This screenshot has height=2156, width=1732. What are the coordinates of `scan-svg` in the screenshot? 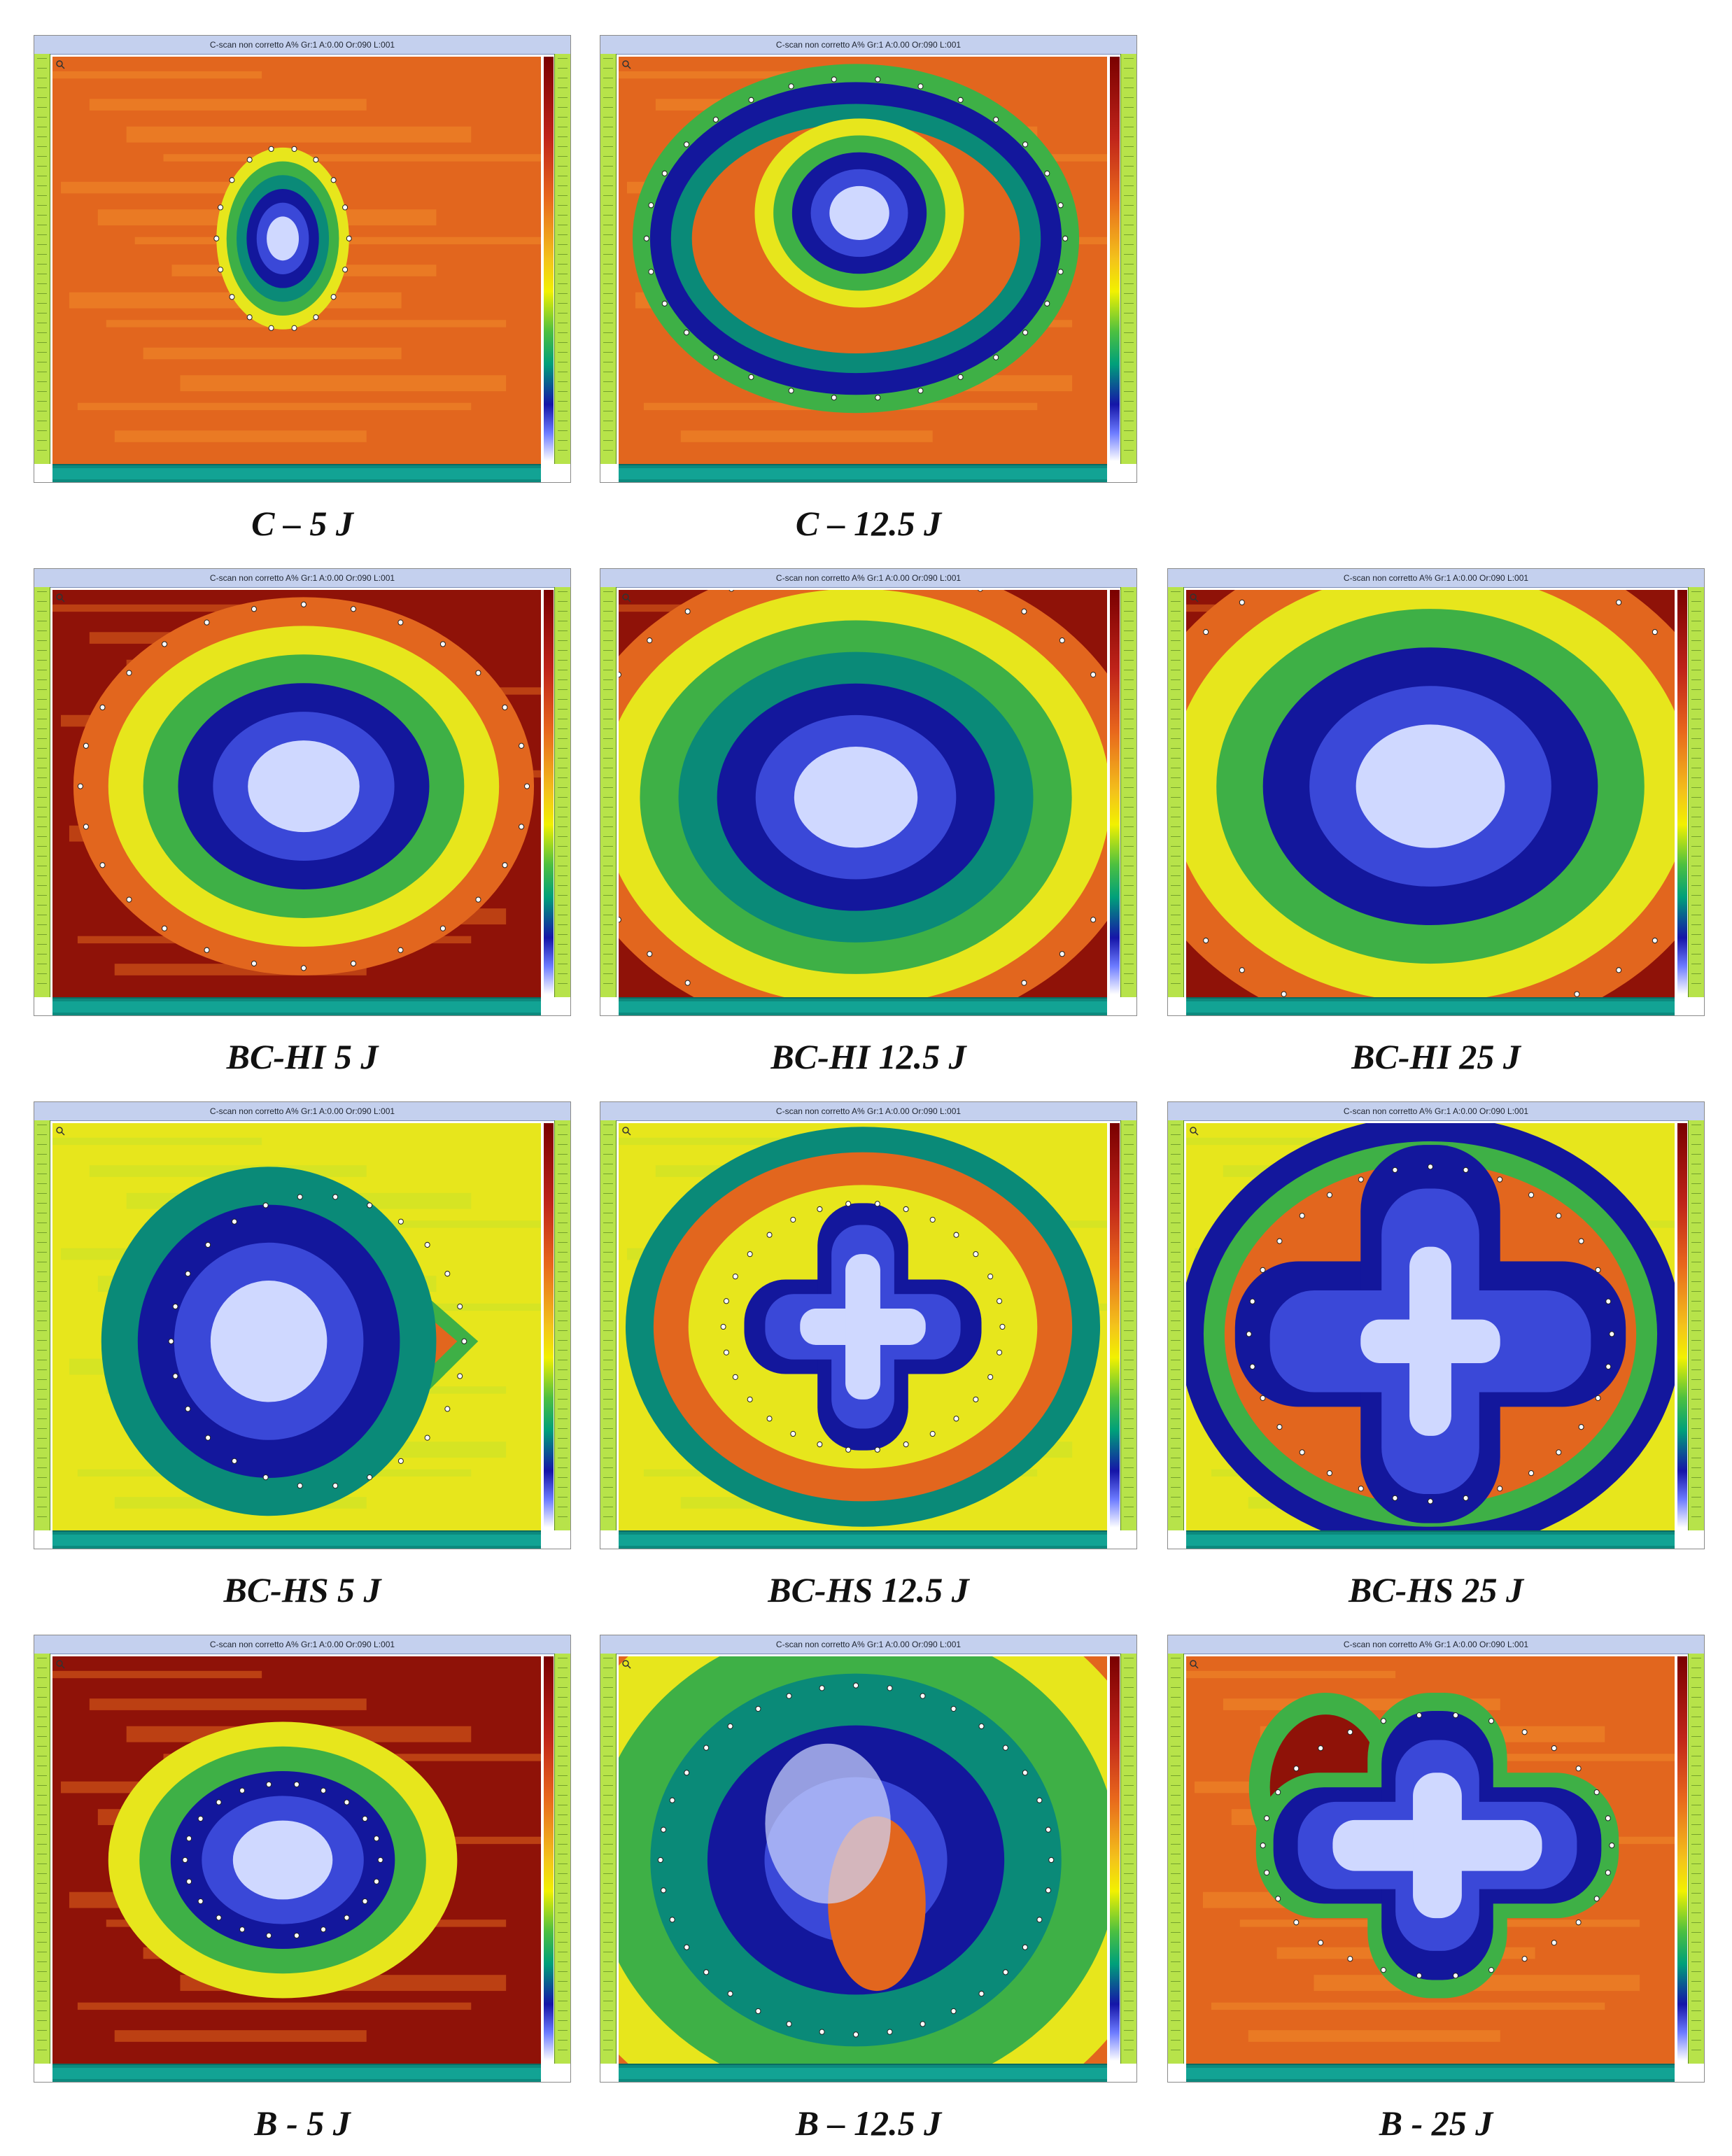 It's located at (296, 1860).